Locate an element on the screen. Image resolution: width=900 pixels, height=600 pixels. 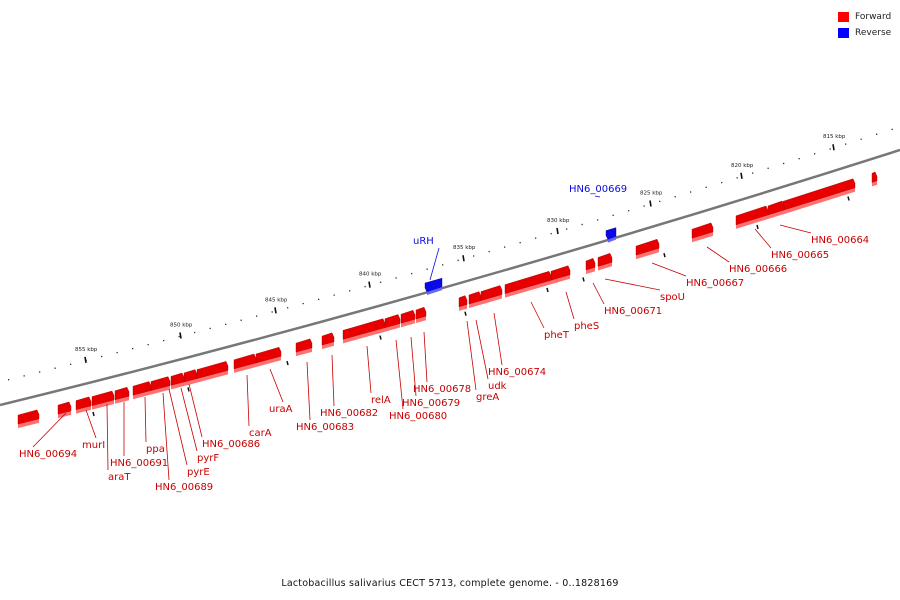
gene-label-hn6-00674: HN6_00674 is located at coordinates (517, 372).